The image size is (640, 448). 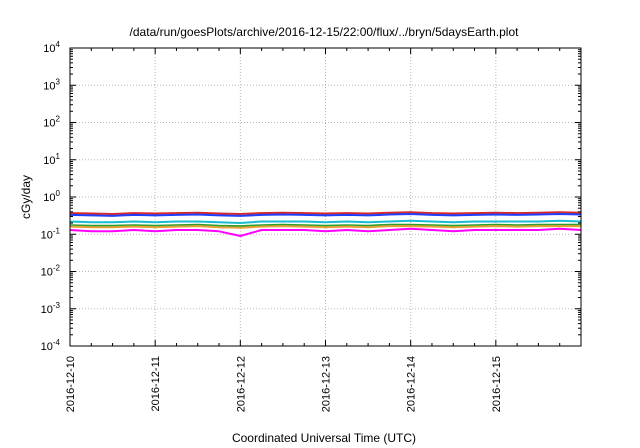 What do you see at coordinates (412, 384) in the screenshot?
I see `x-tick-label: 2016-12-14` at bounding box center [412, 384].